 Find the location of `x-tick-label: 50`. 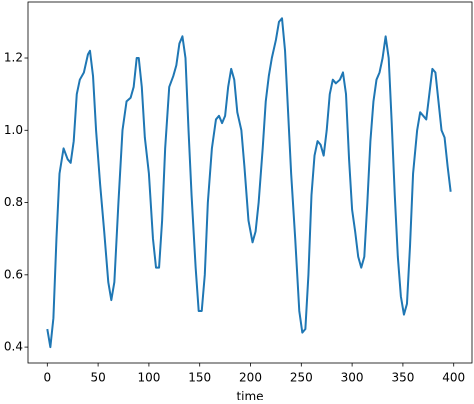

x-tick-label: 50 is located at coordinates (97, 378).